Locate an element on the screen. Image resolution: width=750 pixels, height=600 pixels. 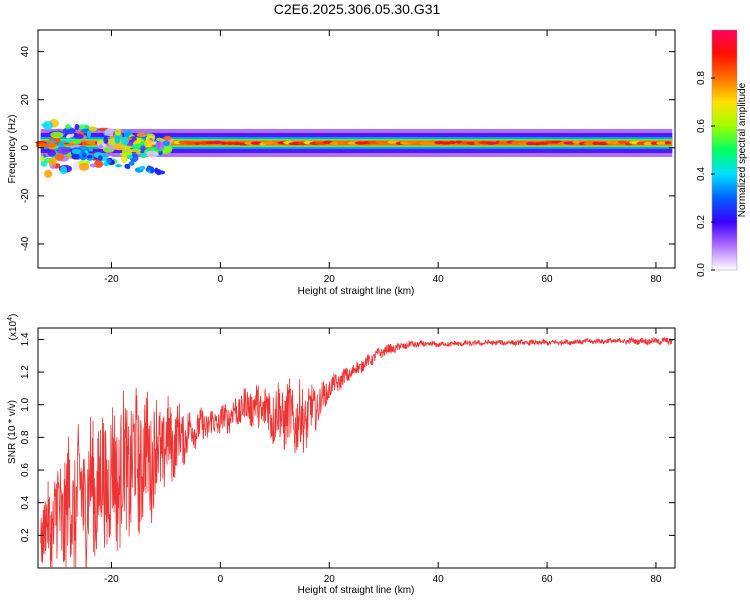
snr-multiplier: (x104) is located at coordinates (13, 327).